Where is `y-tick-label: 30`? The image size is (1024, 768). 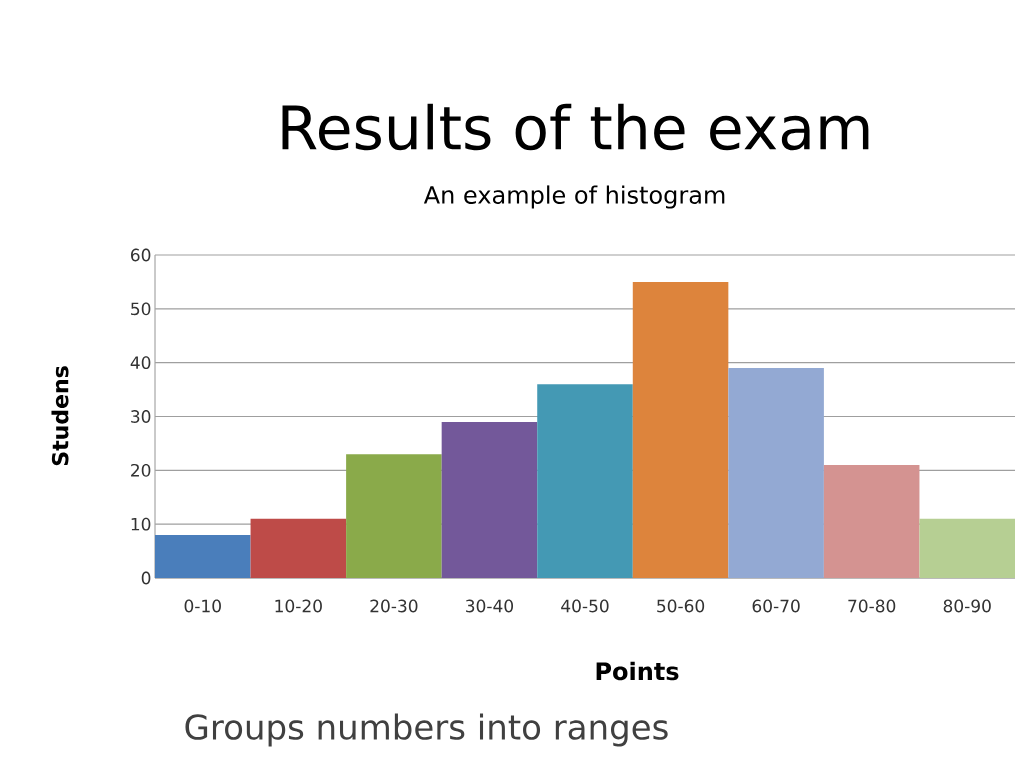
y-tick-label: 30 is located at coordinates (141, 416).